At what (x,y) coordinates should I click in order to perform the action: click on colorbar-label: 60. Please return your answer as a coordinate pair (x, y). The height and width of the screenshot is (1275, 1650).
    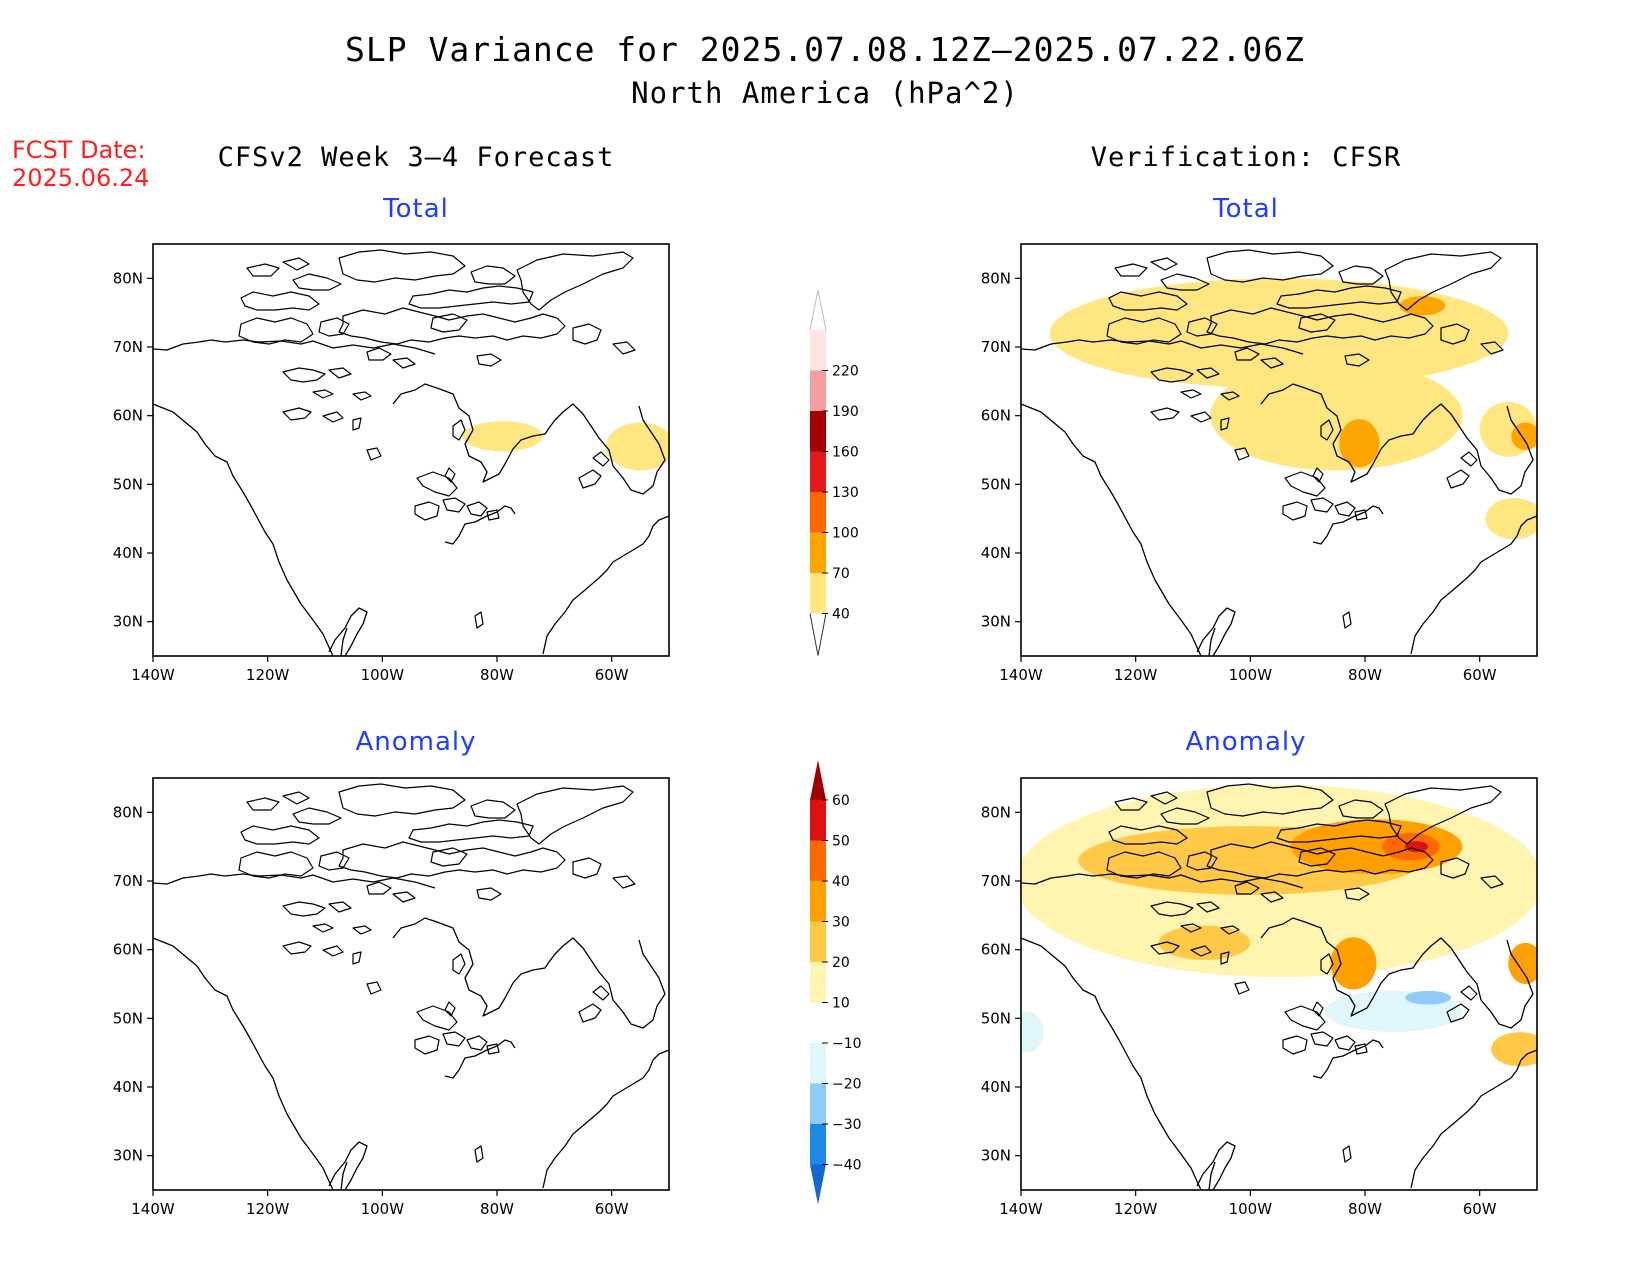
    Looking at the image, I should click on (841, 801).